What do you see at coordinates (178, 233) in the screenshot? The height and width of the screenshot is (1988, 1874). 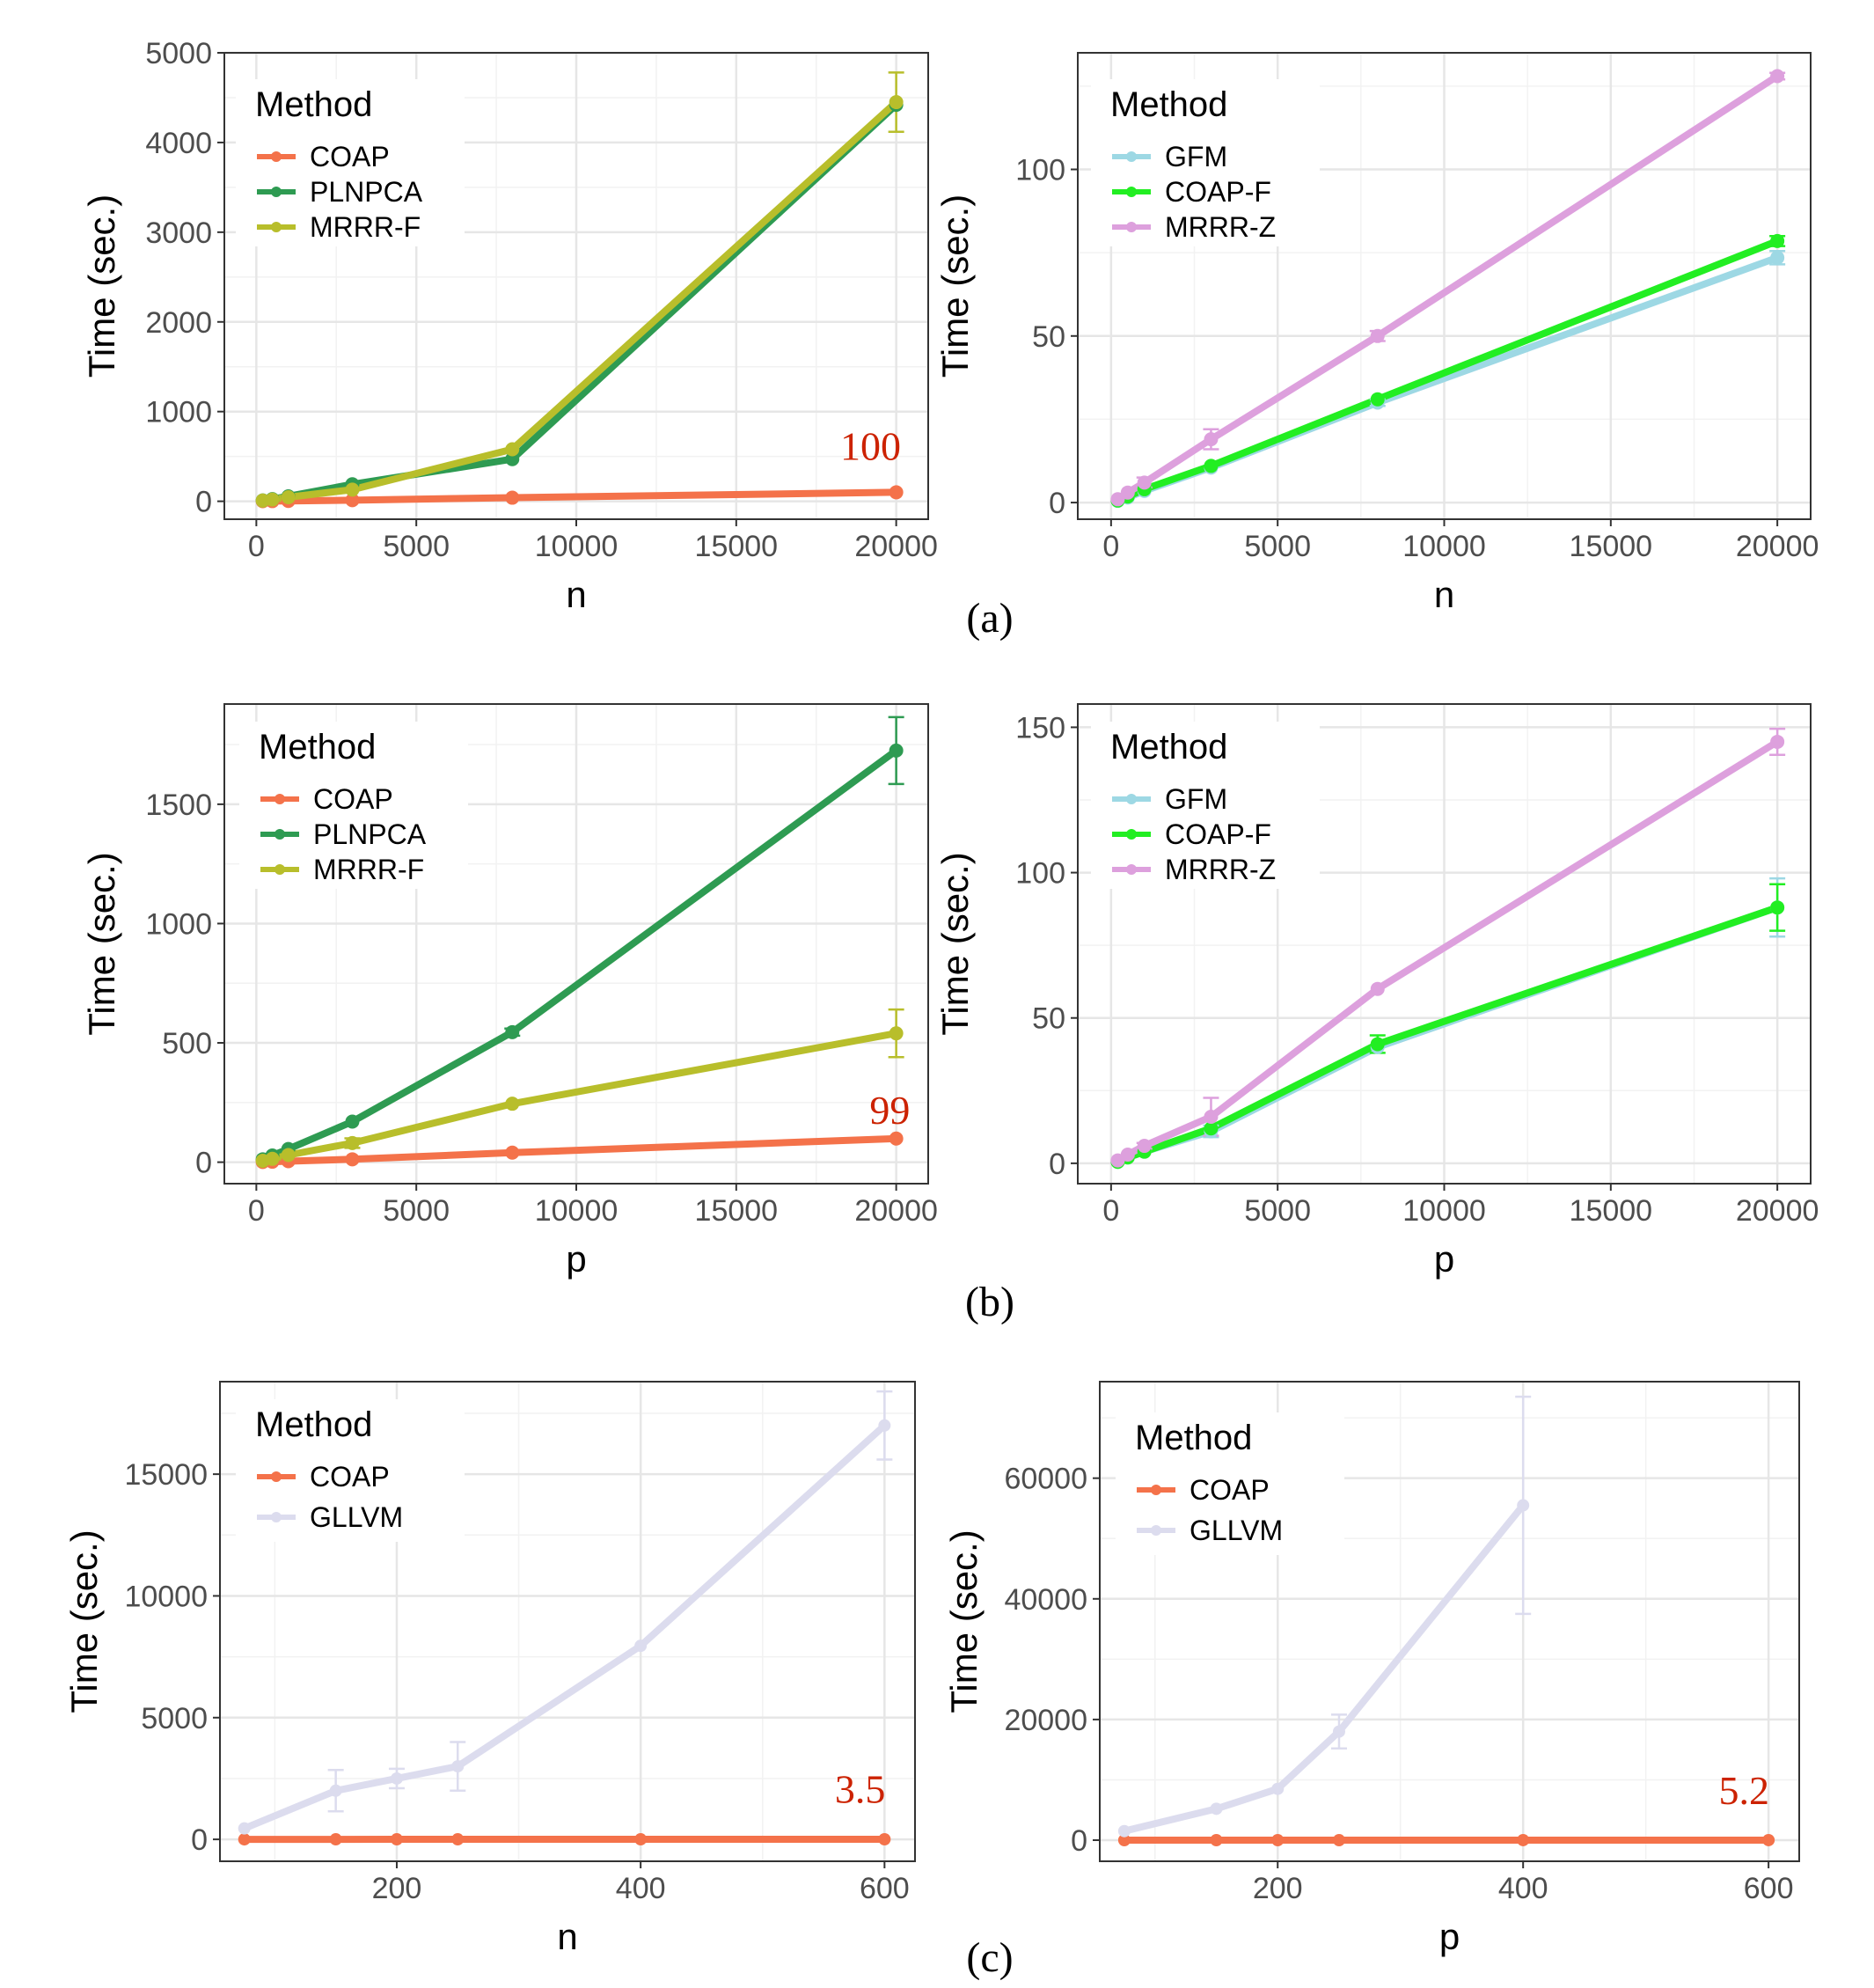 I see `y-tick-label: 3000` at bounding box center [178, 233].